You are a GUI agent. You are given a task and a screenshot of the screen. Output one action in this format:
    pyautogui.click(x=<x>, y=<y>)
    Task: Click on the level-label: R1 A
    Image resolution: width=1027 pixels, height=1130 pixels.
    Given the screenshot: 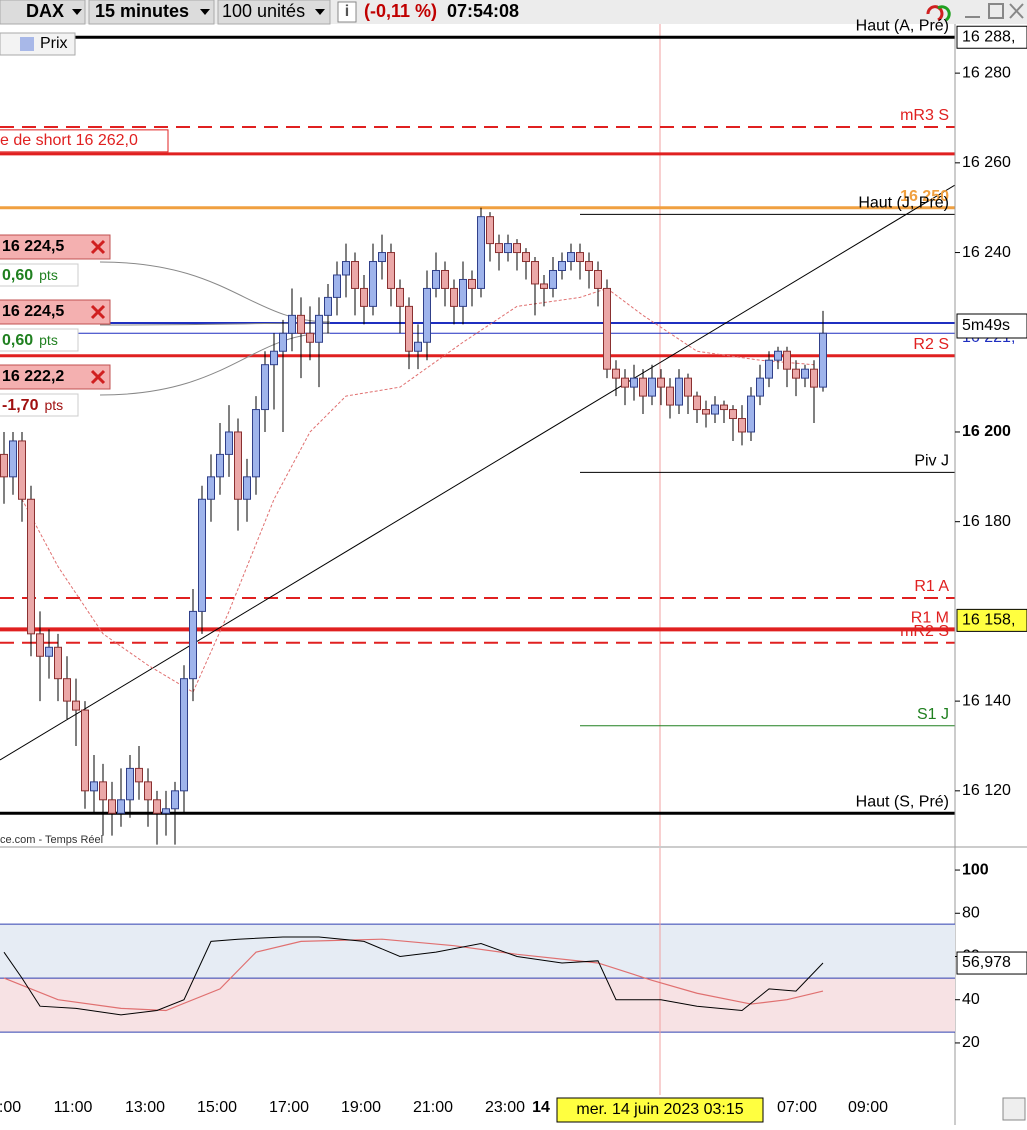 What is the action you would take?
    pyautogui.click(x=931, y=586)
    